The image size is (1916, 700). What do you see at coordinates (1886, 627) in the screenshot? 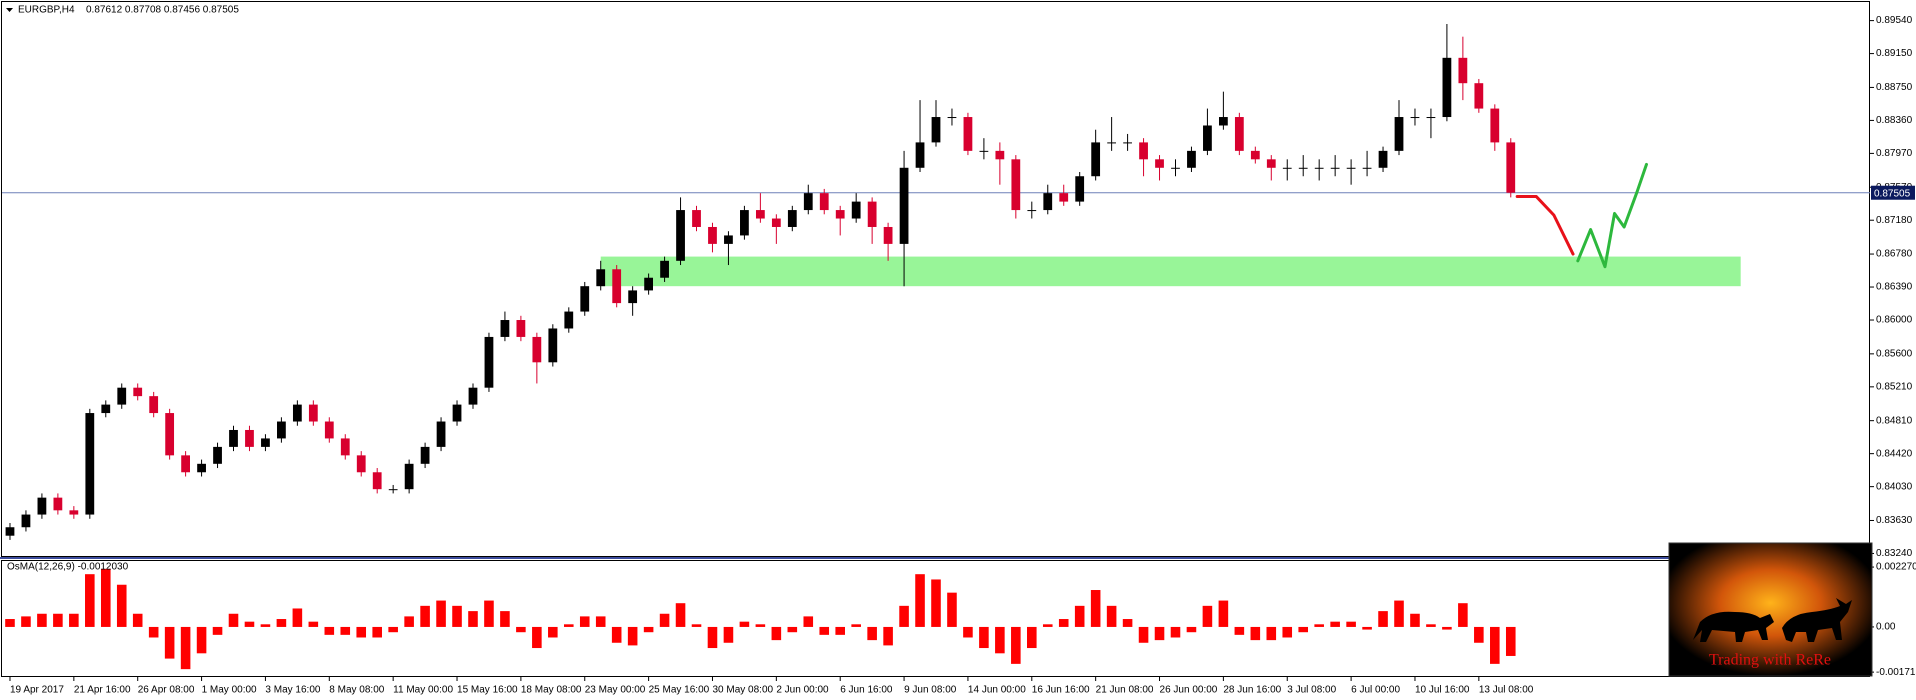
I see `y-tick-label: 0.00` at bounding box center [1886, 627].